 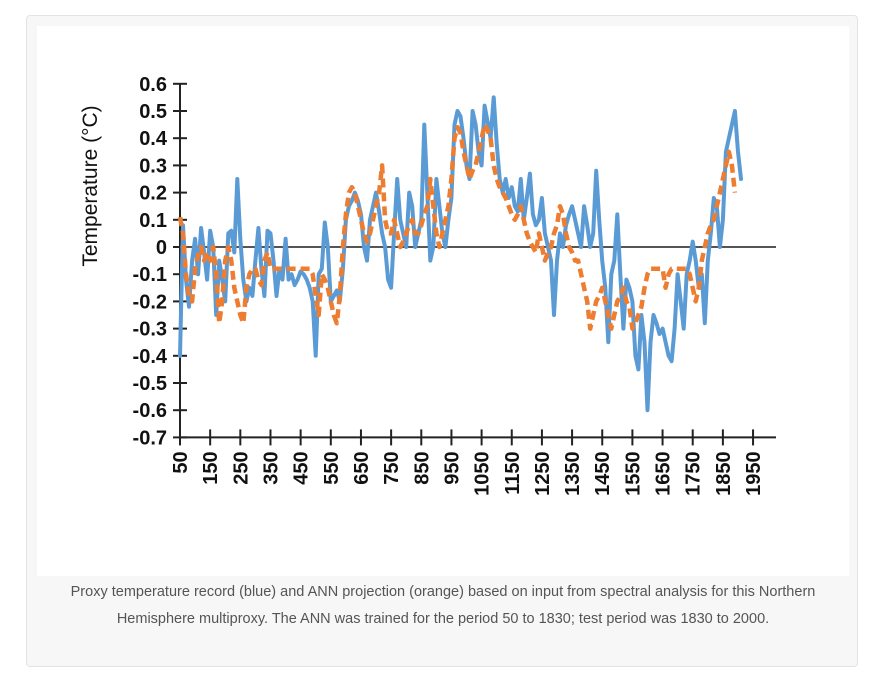 I want to click on y-tick-label: -0.6, so click(x=150, y=411).